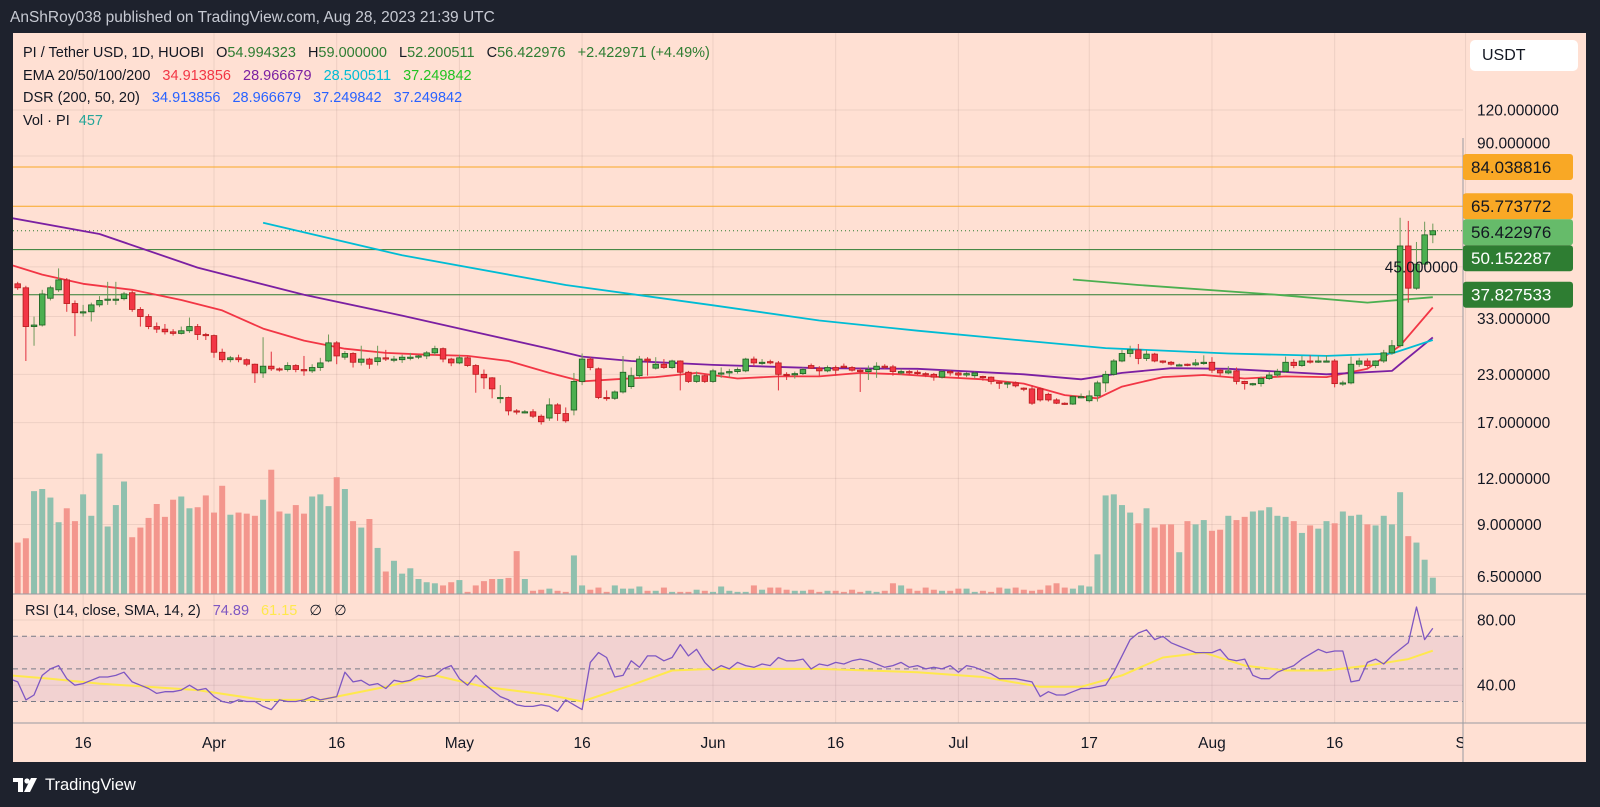  What do you see at coordinates (81, 98) in the screenshot?
I see `dsr-label: DSR (200, 50, 20)` at bounding box center [81, 98].